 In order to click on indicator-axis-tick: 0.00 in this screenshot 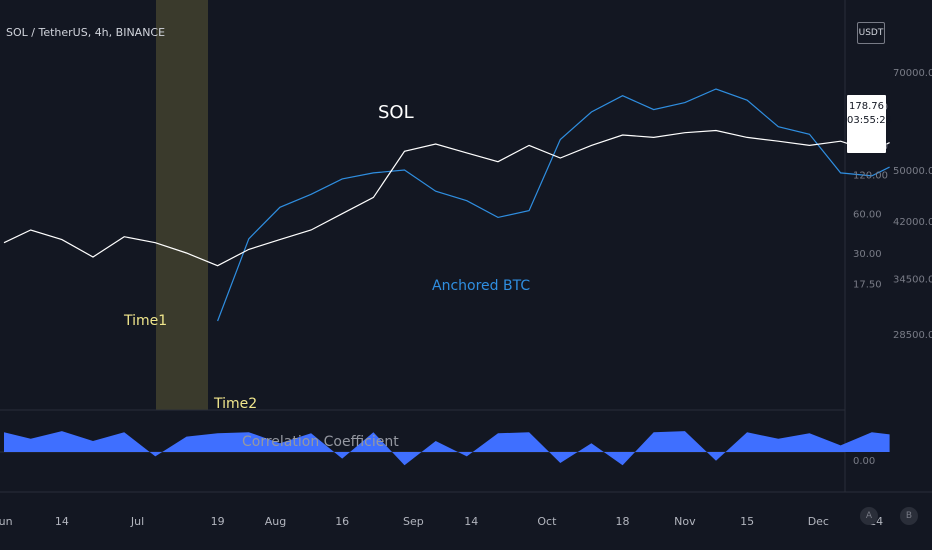, I will do `click(864, 461)`.